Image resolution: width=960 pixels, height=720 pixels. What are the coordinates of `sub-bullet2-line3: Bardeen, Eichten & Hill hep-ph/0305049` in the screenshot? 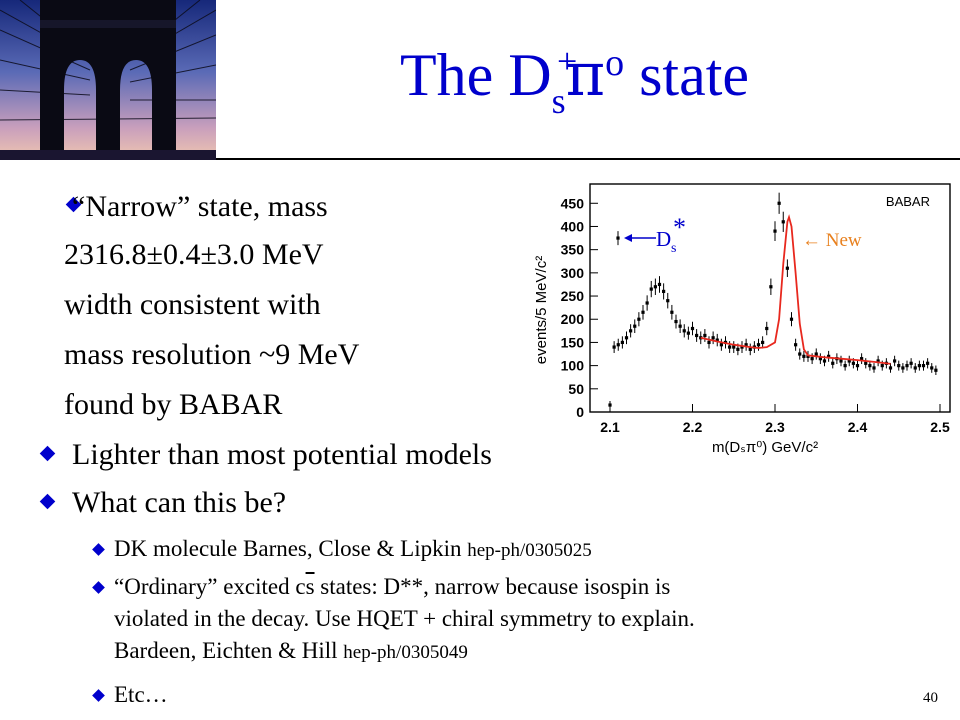 It's located at (291, 651).